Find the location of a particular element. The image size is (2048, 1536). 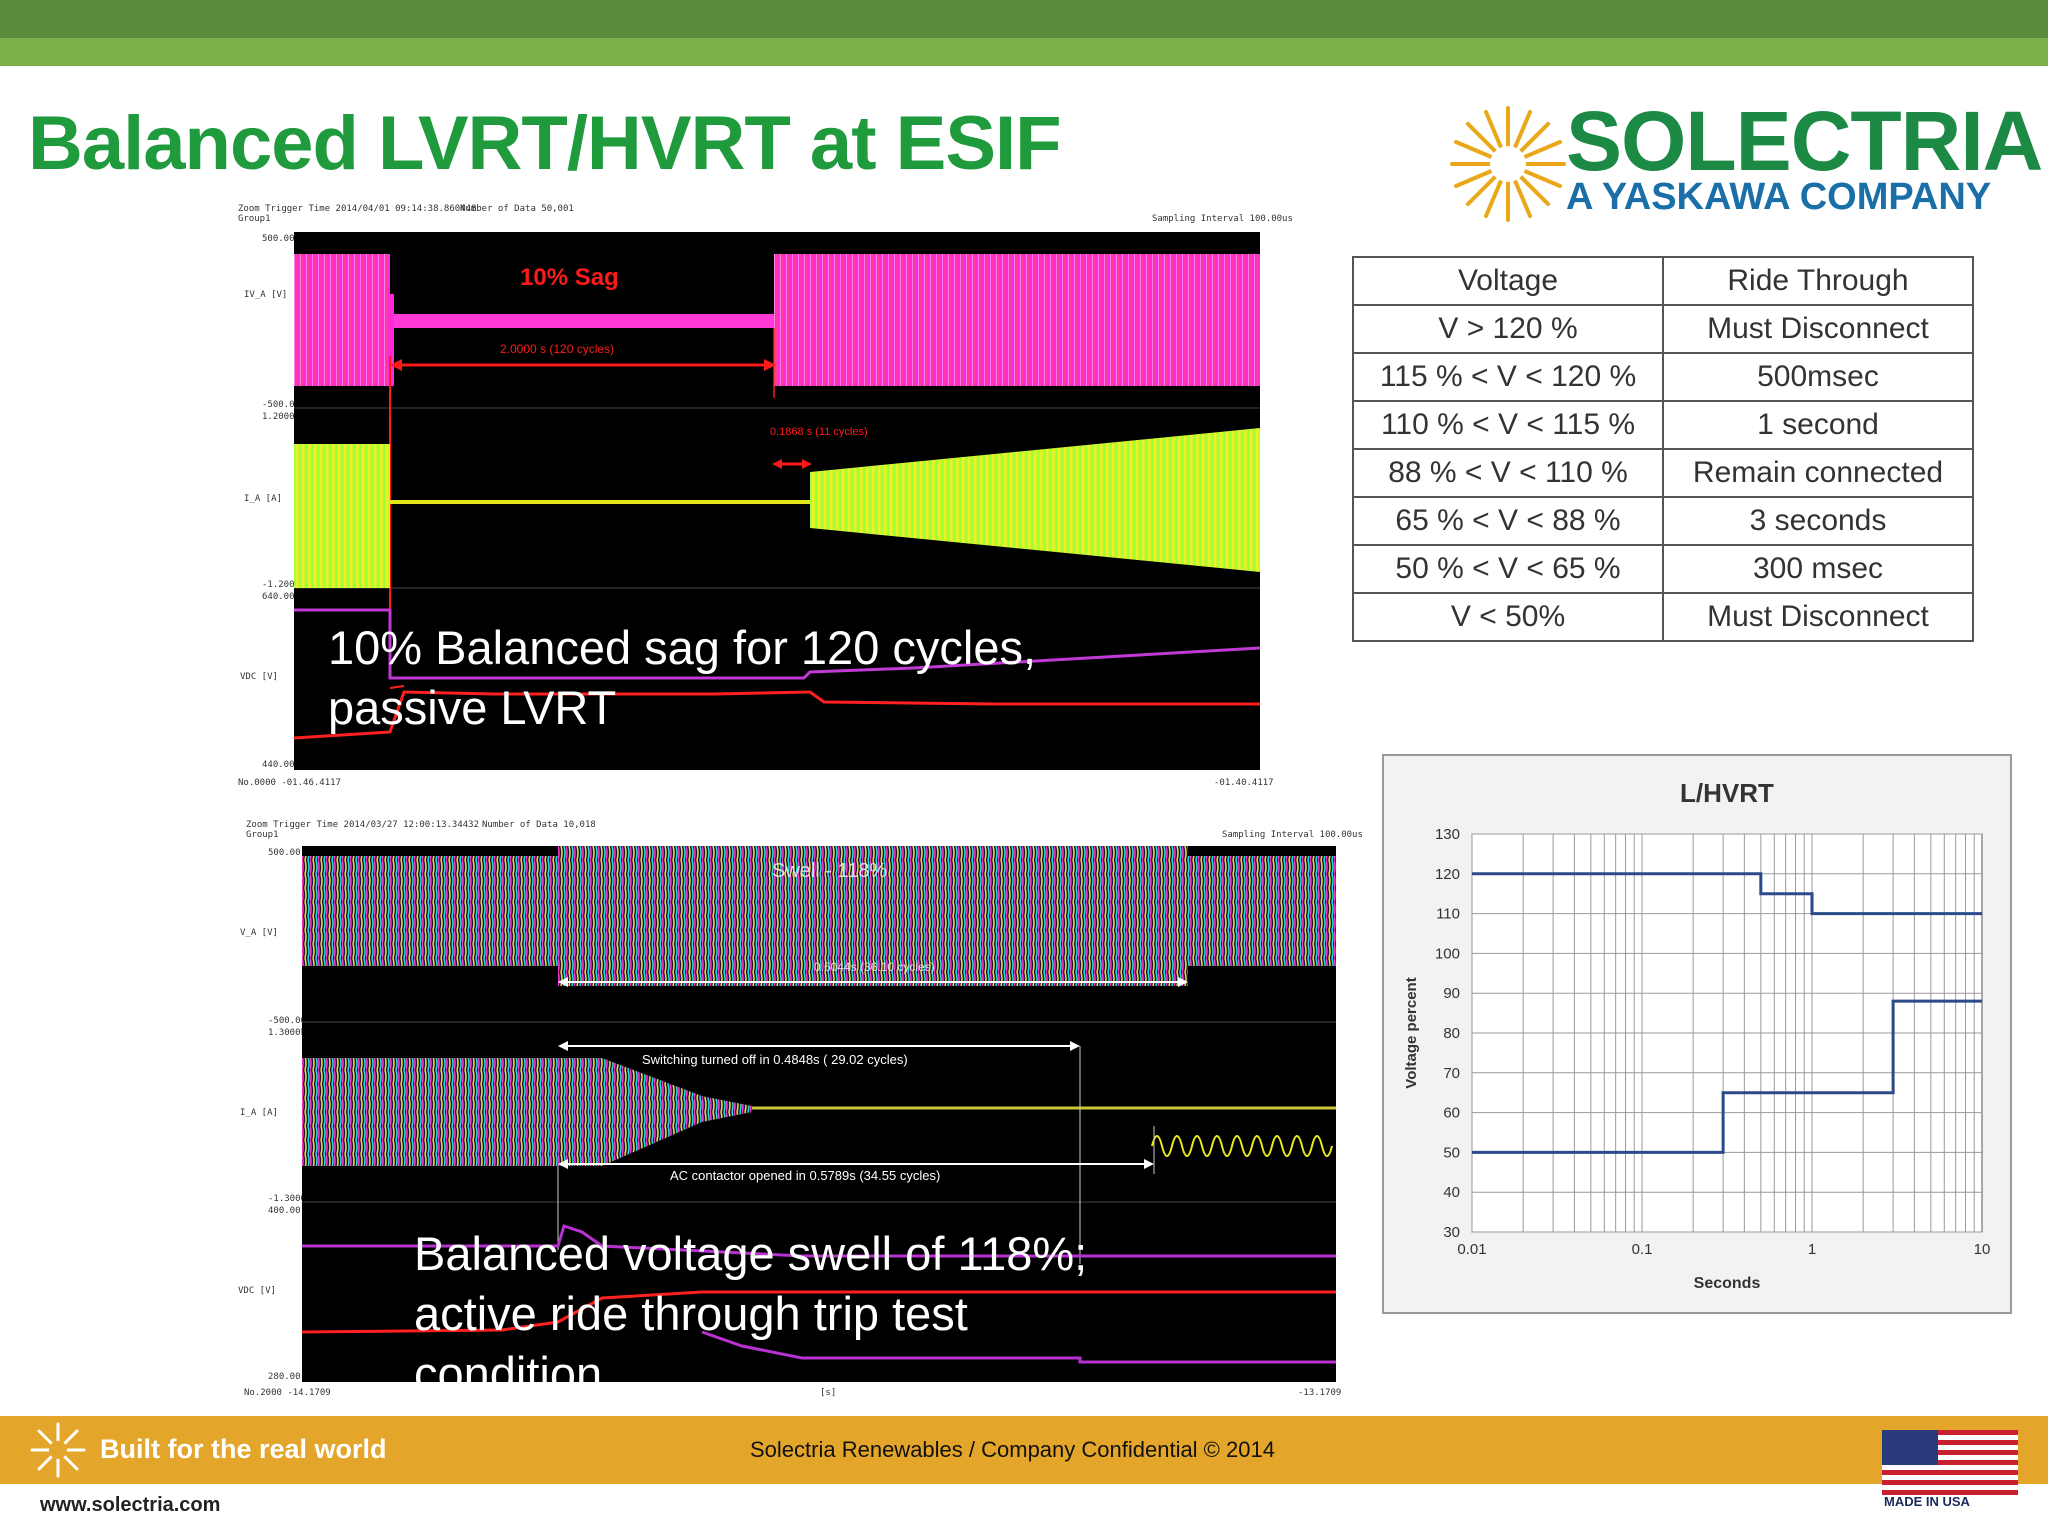

scope1-recovery-label: 0.1868 s (11 cycles) is located at coordinates (819, 432).